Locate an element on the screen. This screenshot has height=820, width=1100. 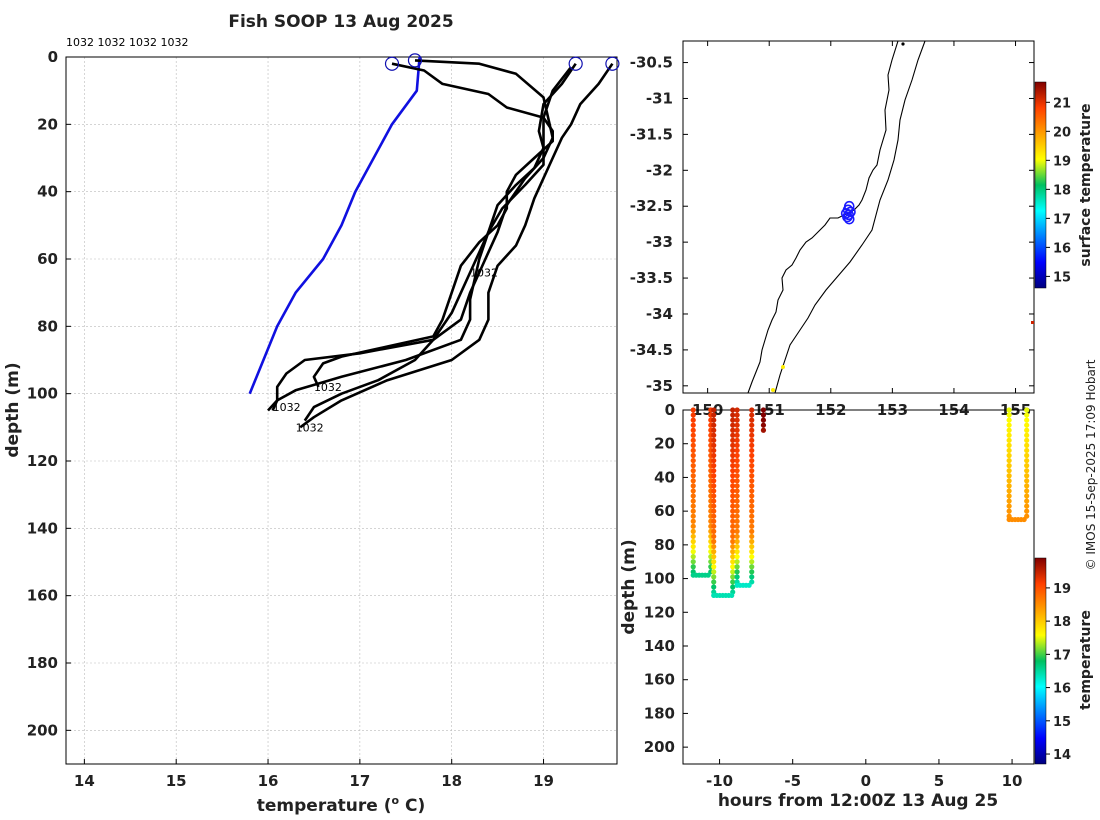
profile-ytick-label: 180 is located at coordinates (42, 663).